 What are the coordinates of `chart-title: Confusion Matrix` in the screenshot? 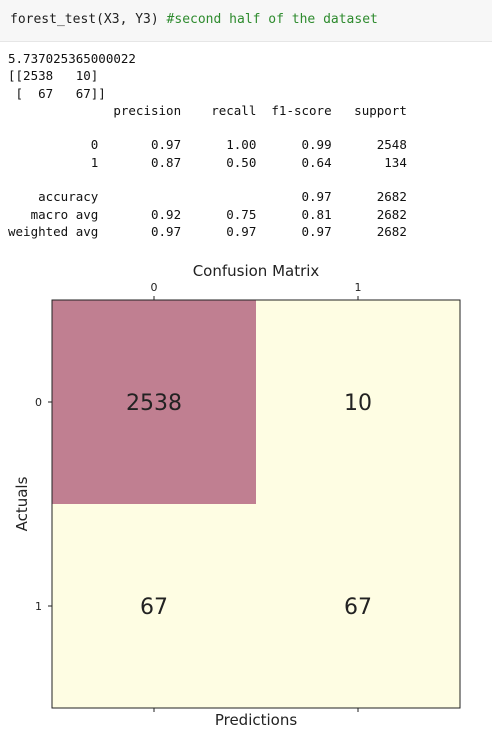 It's located at (256, 271).